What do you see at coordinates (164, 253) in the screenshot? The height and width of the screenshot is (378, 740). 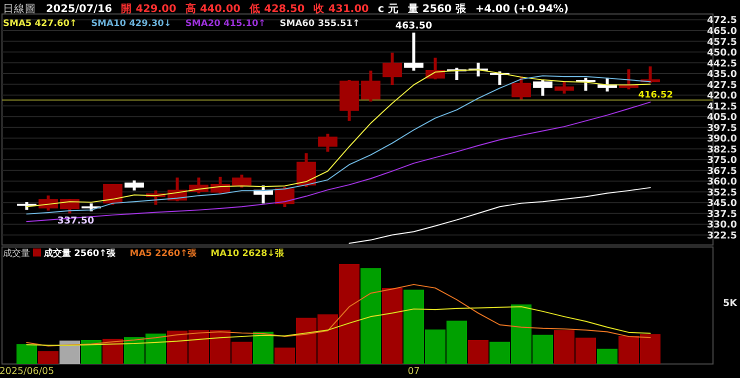 I see `text: MA5 2260↑張` at bounding box center [164, 253].